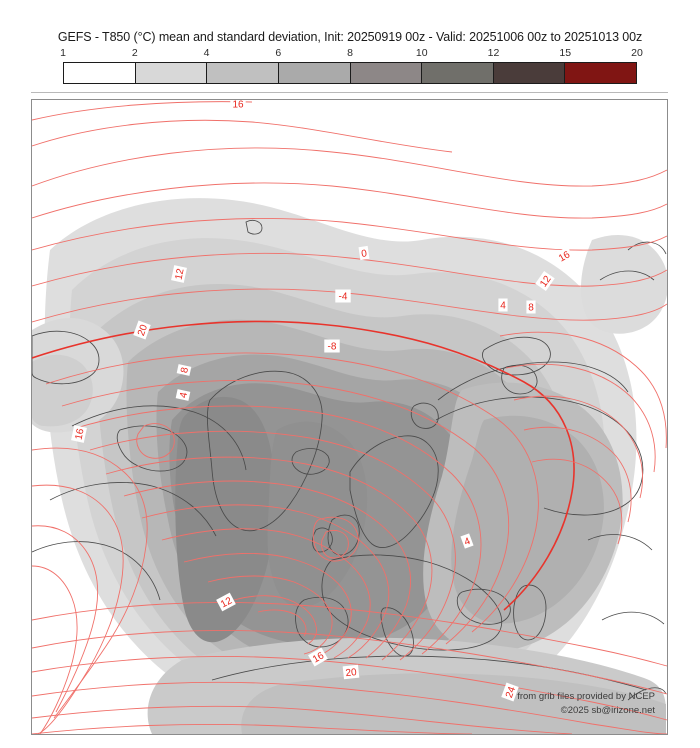 The width and height of the screenshot is (700, 748). I want to click on contour-label-text: 24, so click(511, 692).